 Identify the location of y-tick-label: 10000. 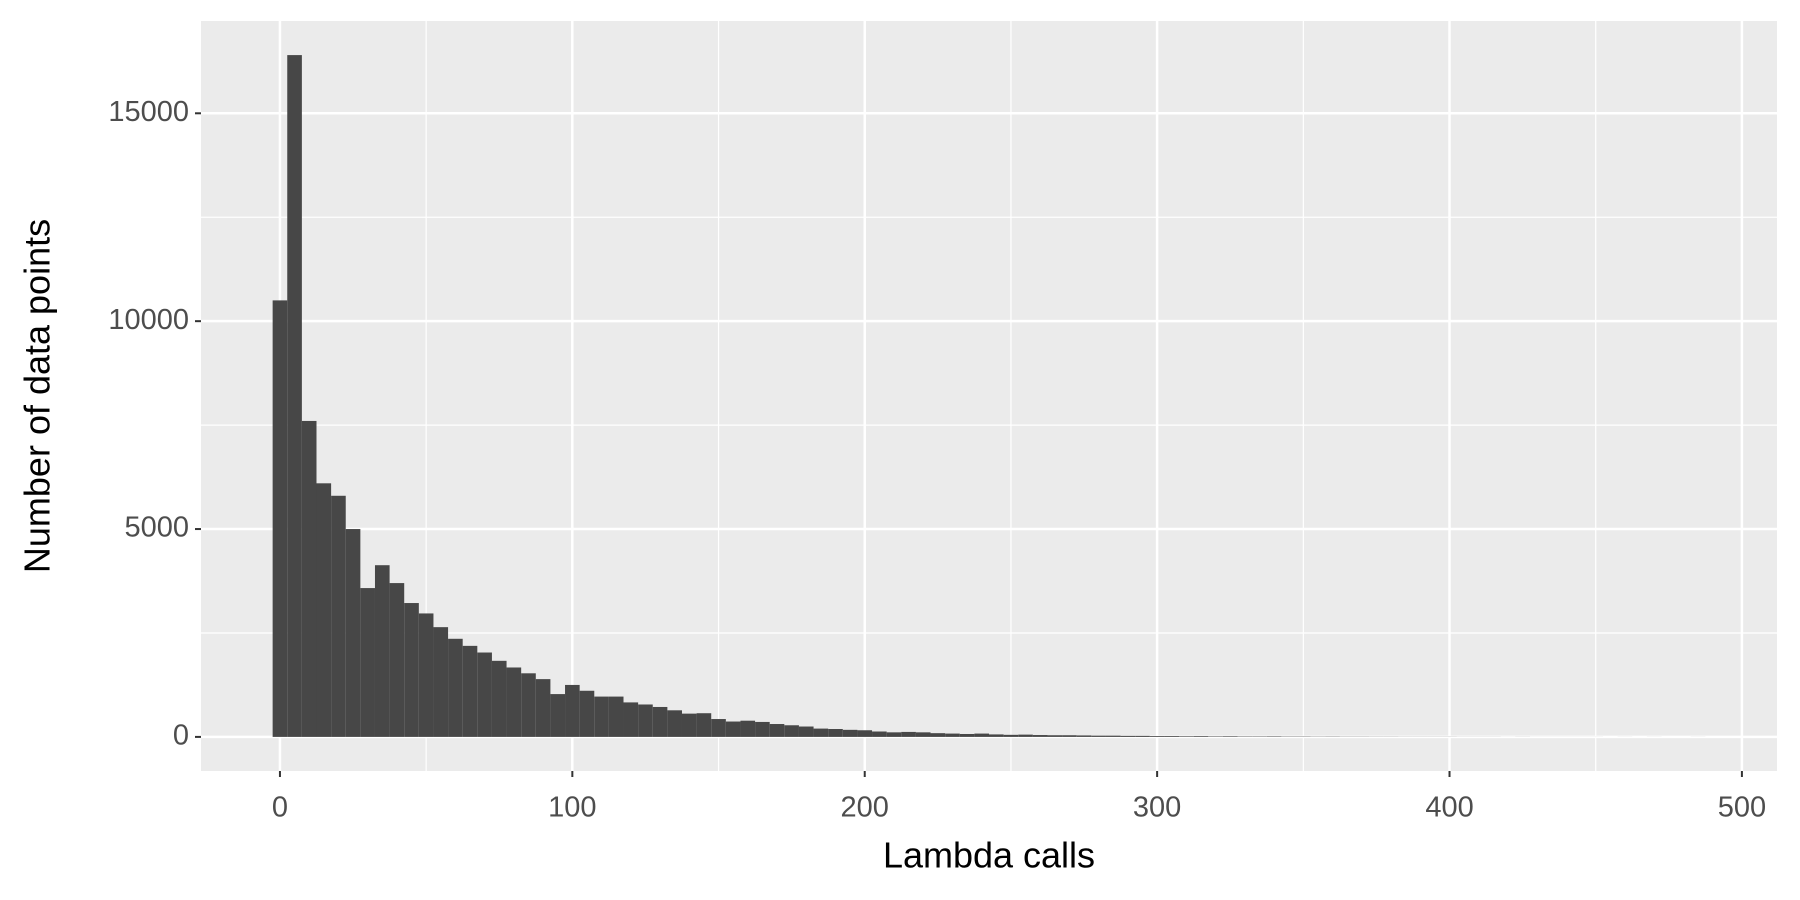
(148, 320).